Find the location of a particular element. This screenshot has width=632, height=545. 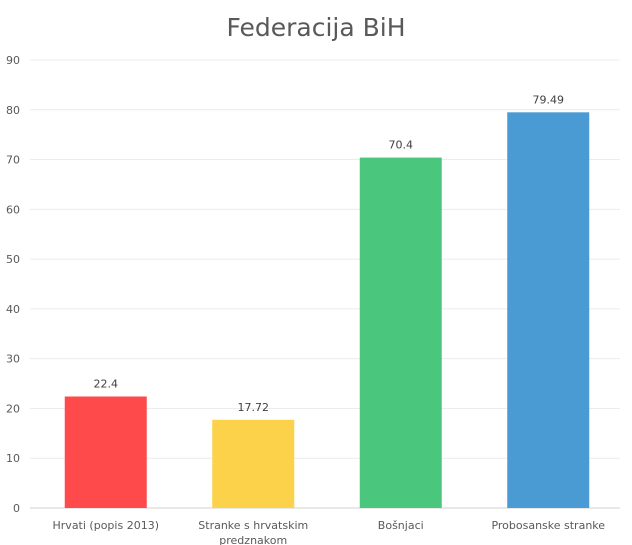

data-label: 17.72 is located at coordinates (254, 407).